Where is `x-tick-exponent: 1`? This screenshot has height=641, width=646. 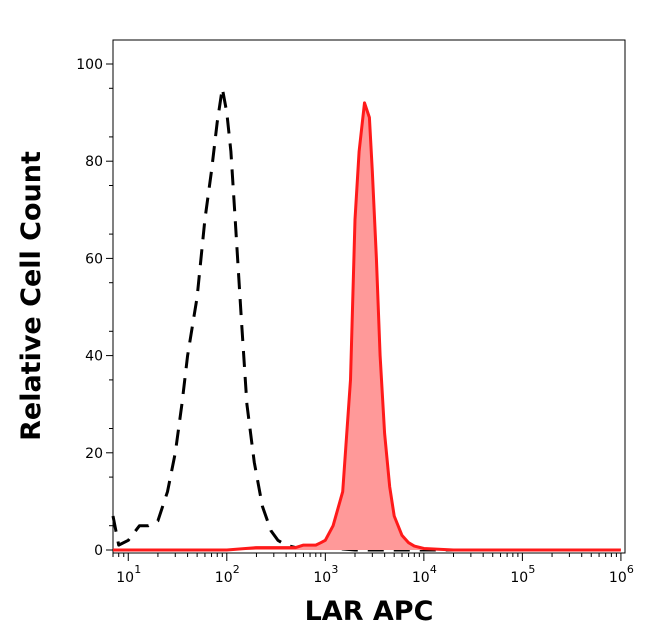
x-tick-exponent: 1 is located at coordinates (137, 569).